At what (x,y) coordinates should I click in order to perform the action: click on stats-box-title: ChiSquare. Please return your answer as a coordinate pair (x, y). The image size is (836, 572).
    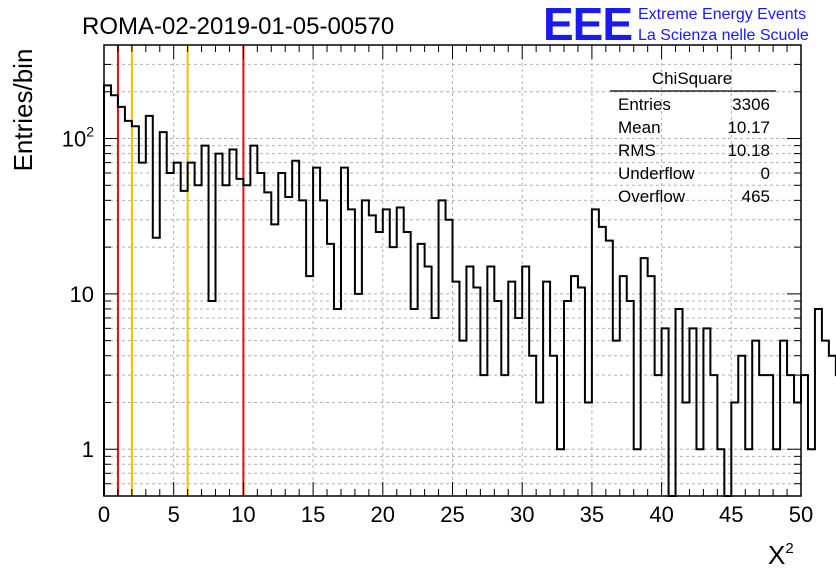
    Looking at the image, I should click on (692, 78).